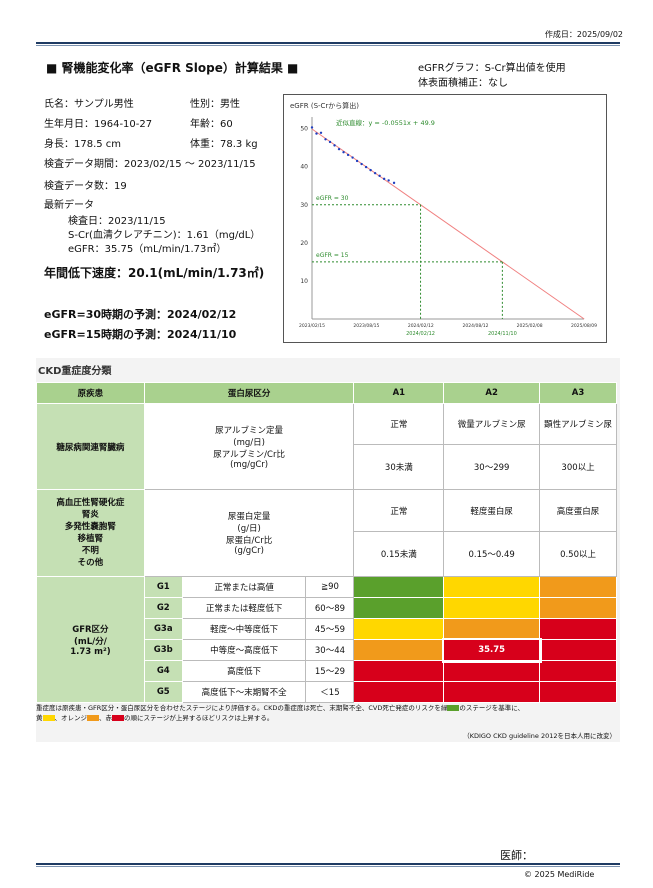 The width and height of the screenshot is (653, 888). What do you see at coordinates (492, 692) in the screenshot?
I see `risk-g5-a2` at bounding box center [492, 692].